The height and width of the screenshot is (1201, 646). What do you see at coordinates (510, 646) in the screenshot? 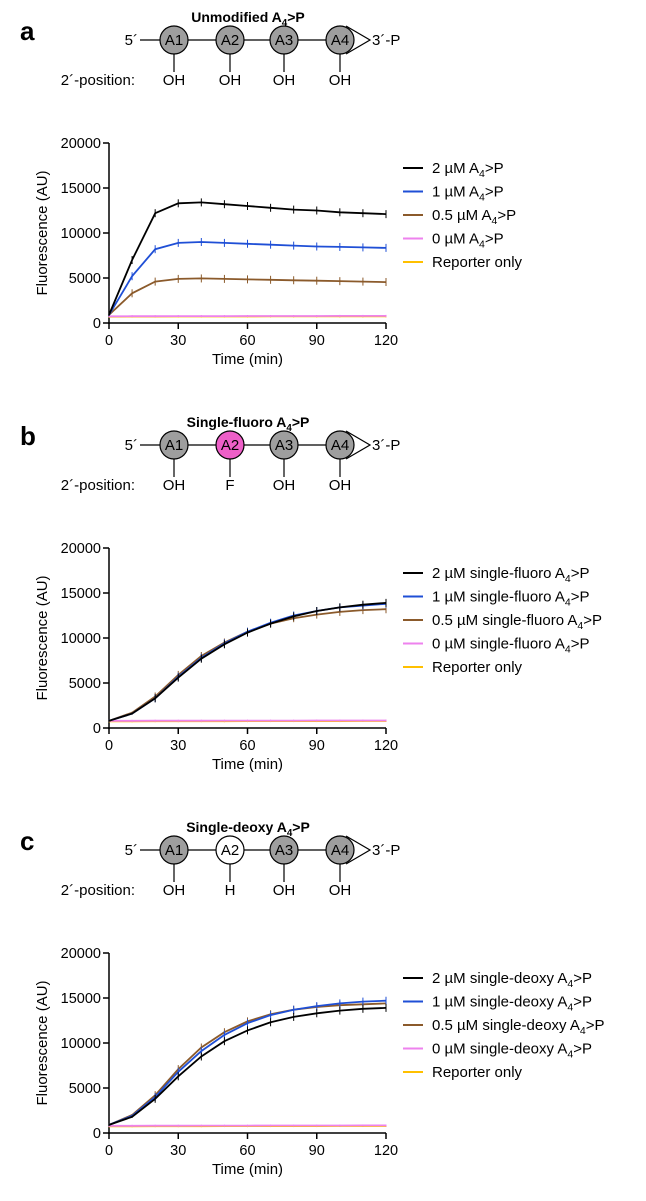
I see `legend-entry: 0 µM single-fluoro A4>P` at bounding box center [510, 646].